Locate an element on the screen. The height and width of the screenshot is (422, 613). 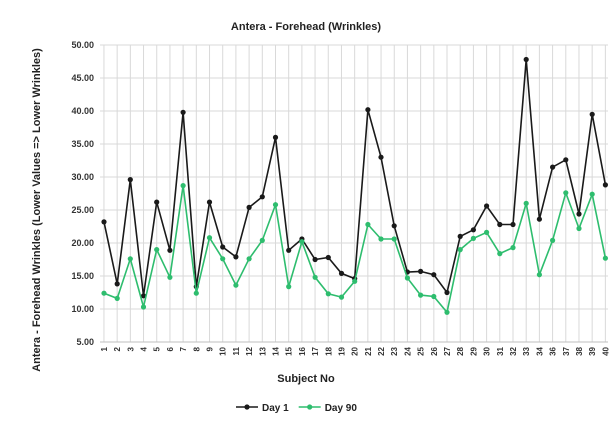
x-tick-label: 19 is located at coordinates (341, 350).